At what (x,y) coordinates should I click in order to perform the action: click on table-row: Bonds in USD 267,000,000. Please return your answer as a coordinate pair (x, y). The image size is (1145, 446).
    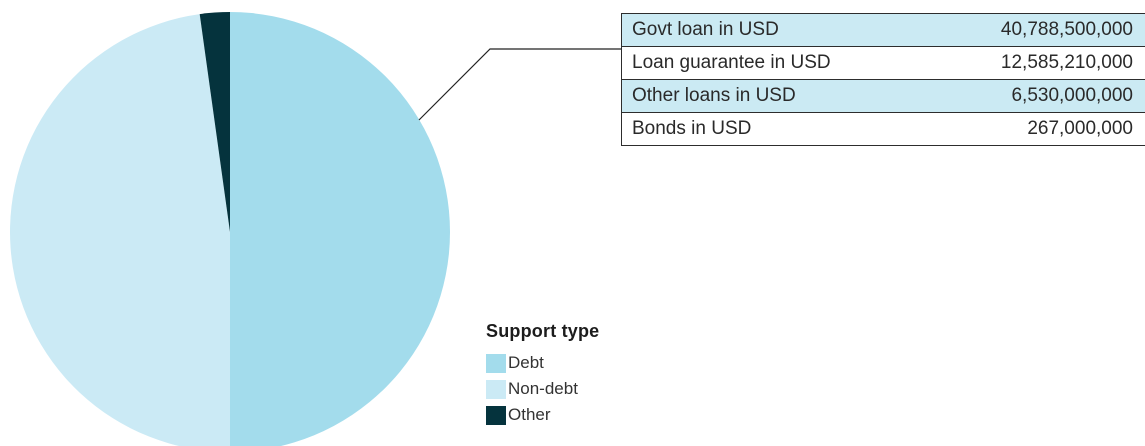
    Looking at the image, I should click on (883, 129).